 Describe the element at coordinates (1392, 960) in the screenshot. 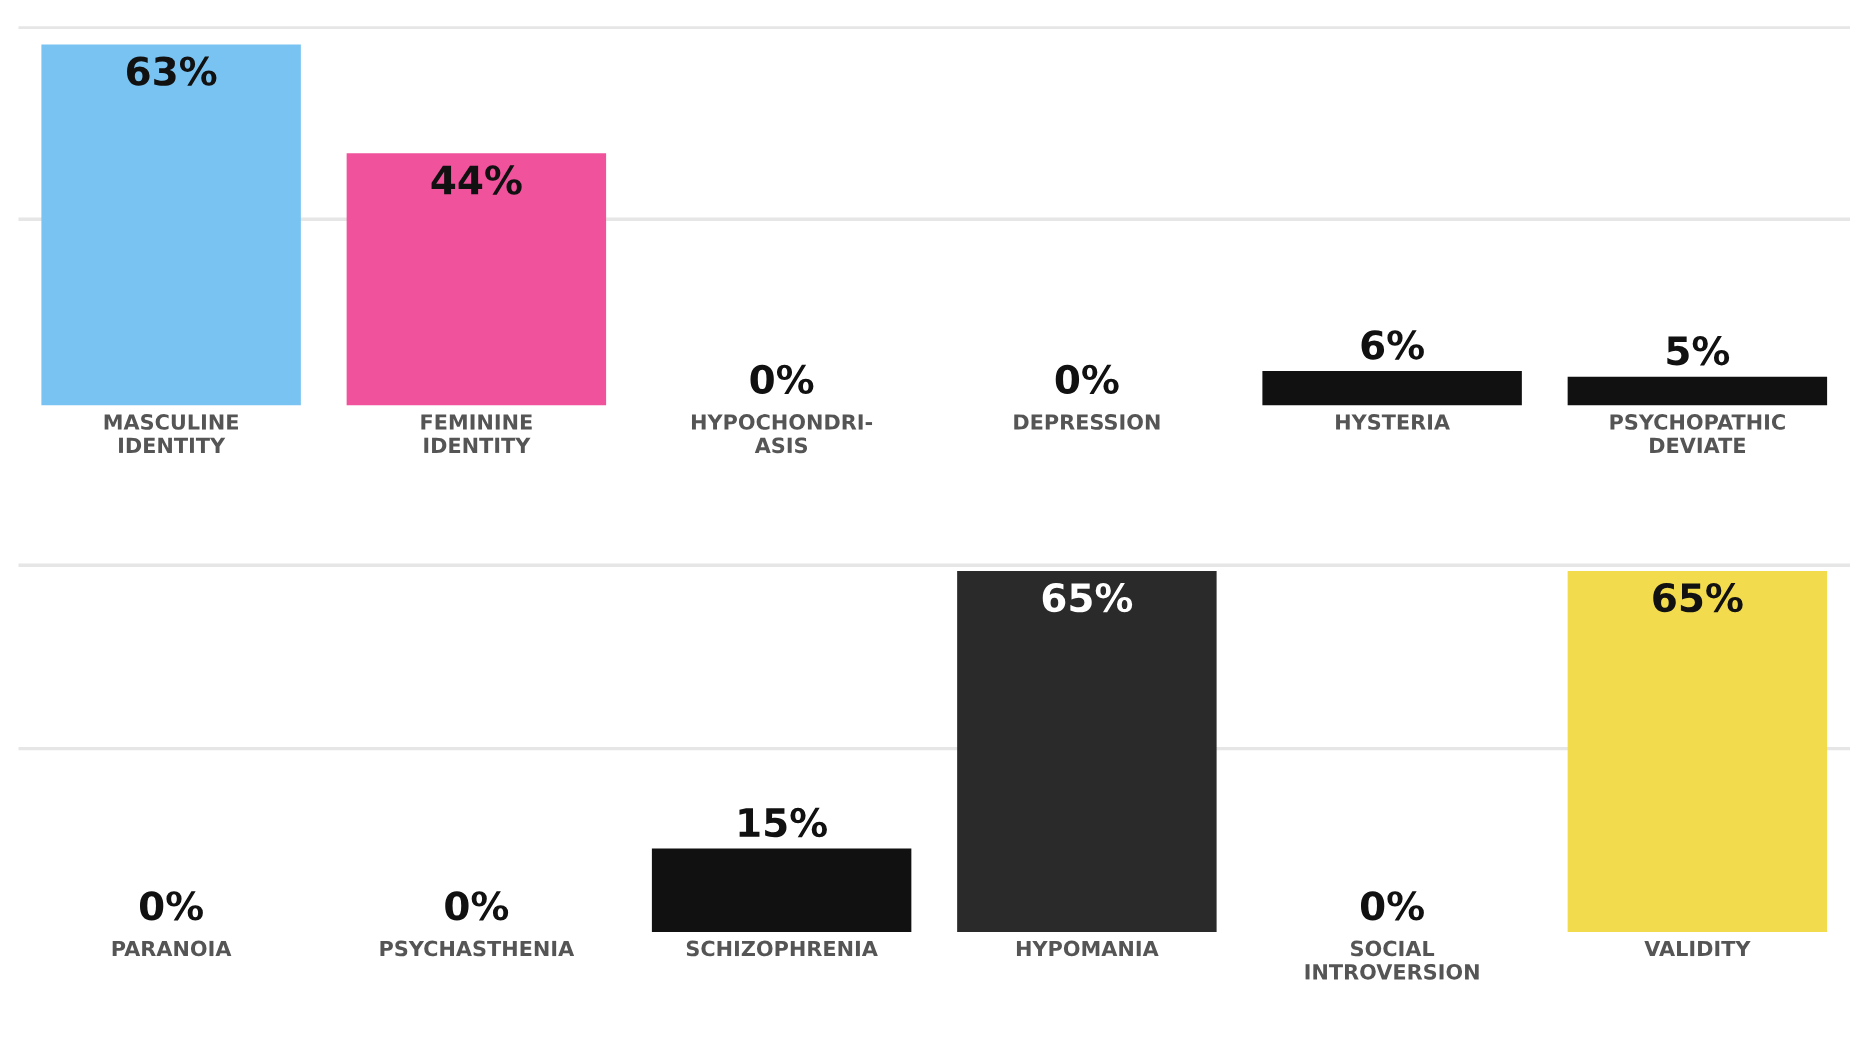

I see `x-tick-label: SOCIAL INTROVERSION` at that location.